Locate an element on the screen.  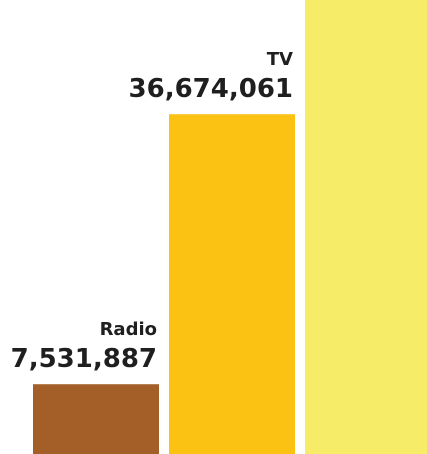
bar-value-label: 7,531,887 is located at coordinates (84, 359).